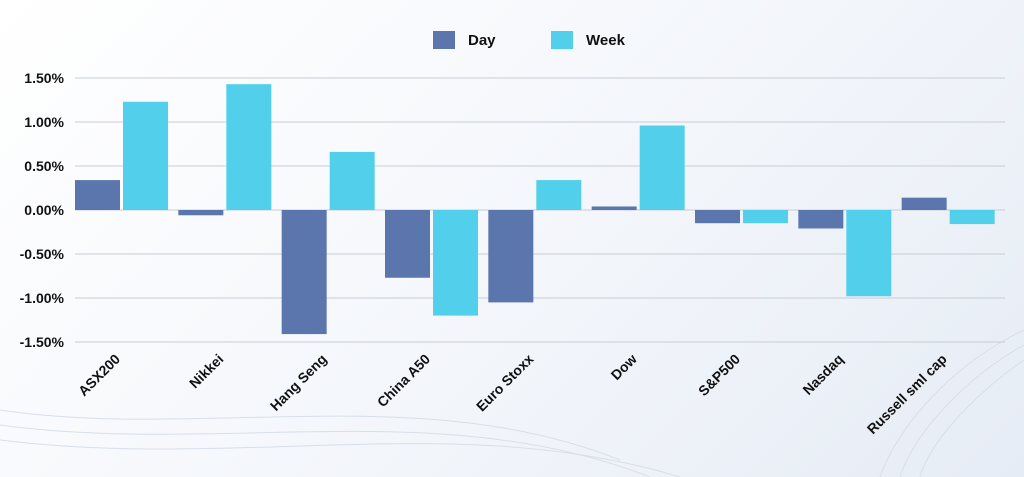  What do you see at coordinates (717, 217) in the screenshot?
I see `bar-day-s-p500` at bounding box center [717, 217].